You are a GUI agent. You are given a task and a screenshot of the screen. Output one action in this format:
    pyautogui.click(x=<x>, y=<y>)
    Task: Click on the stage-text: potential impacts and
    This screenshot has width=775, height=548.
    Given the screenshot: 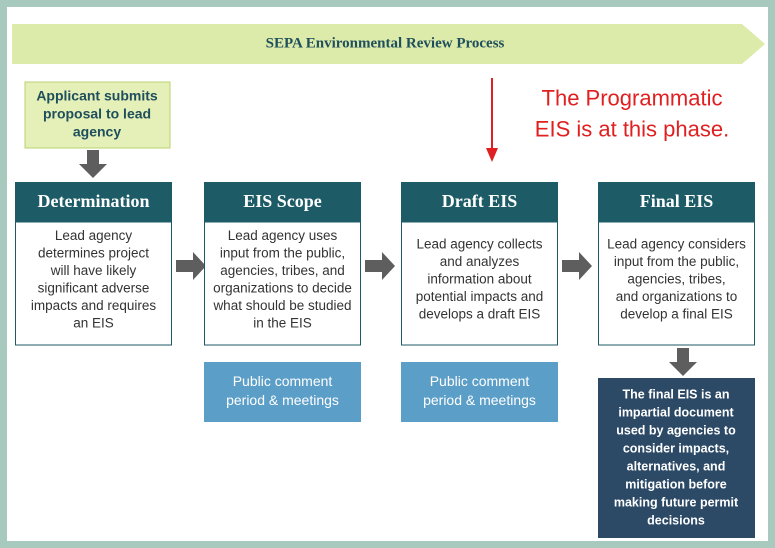 What is the action you would take?
    pyautogui.click(x=480, y=296)
    